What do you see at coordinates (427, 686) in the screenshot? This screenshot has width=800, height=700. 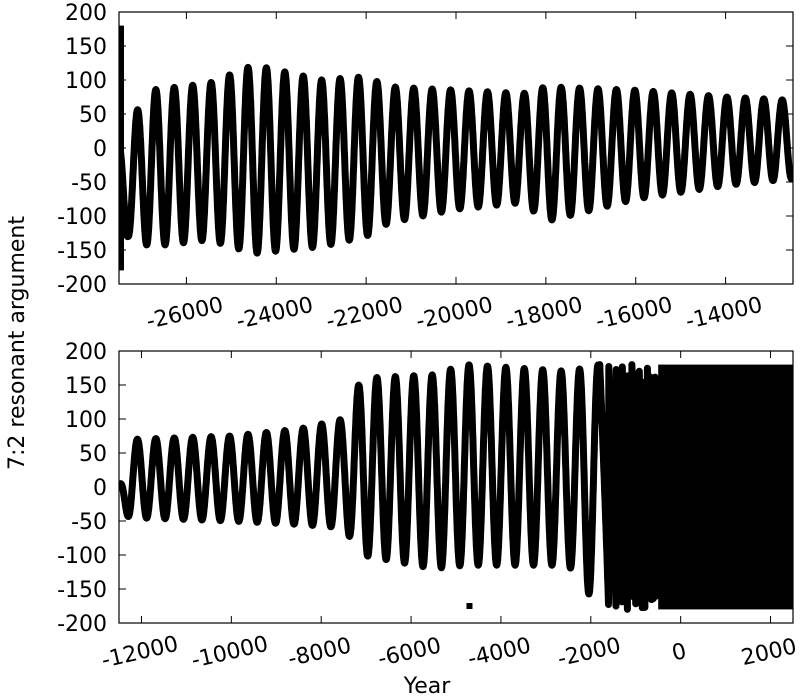 I see `x-axis-label: Year` at bounding box center [427, 686].